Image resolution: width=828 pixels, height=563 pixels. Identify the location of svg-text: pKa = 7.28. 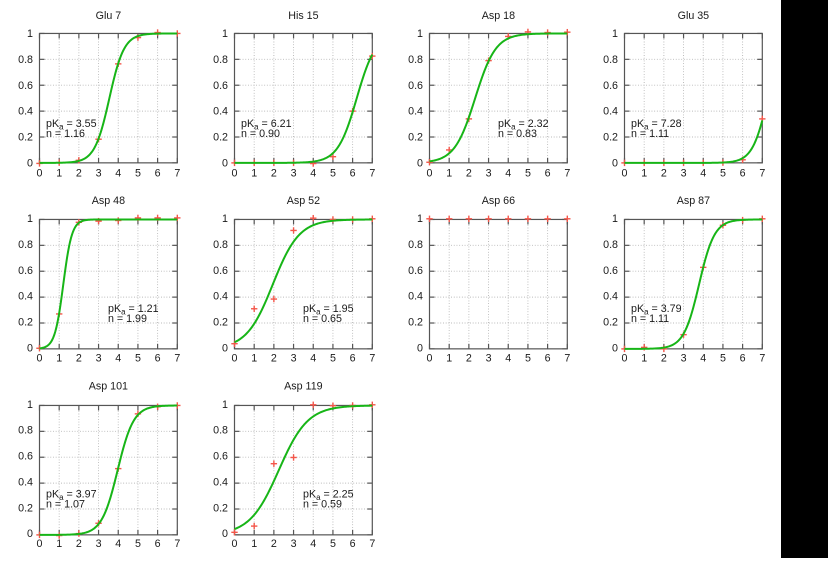
(656, 125).